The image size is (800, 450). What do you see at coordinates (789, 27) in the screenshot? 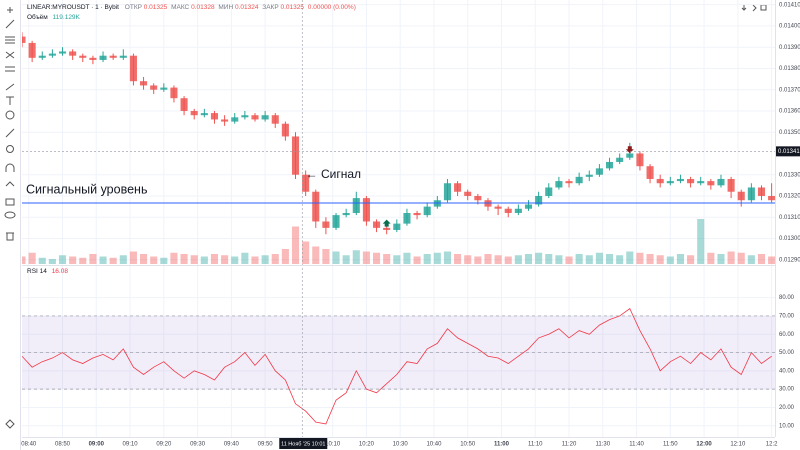
I see `y-tick-label: 0.01400` at bounding box center [789, 27].